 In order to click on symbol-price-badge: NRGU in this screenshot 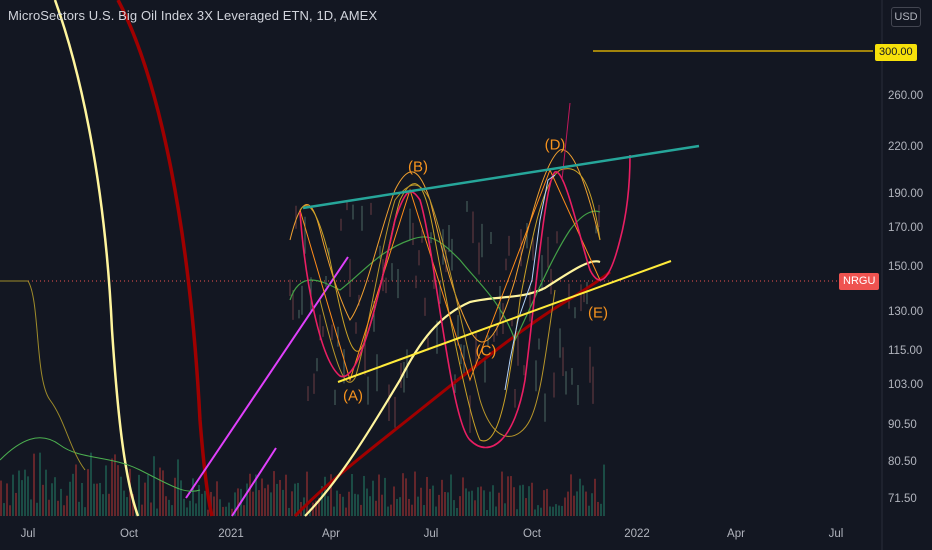, I will do `click(859, 281)`.